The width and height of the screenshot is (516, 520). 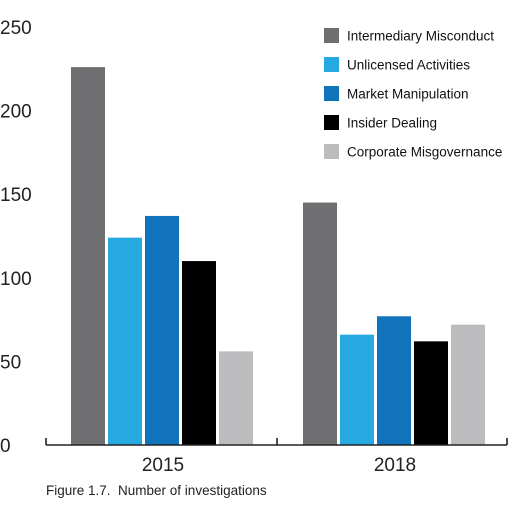 I want to click on bar-unlicensed-activities-2018, so click(x=357, y=389).